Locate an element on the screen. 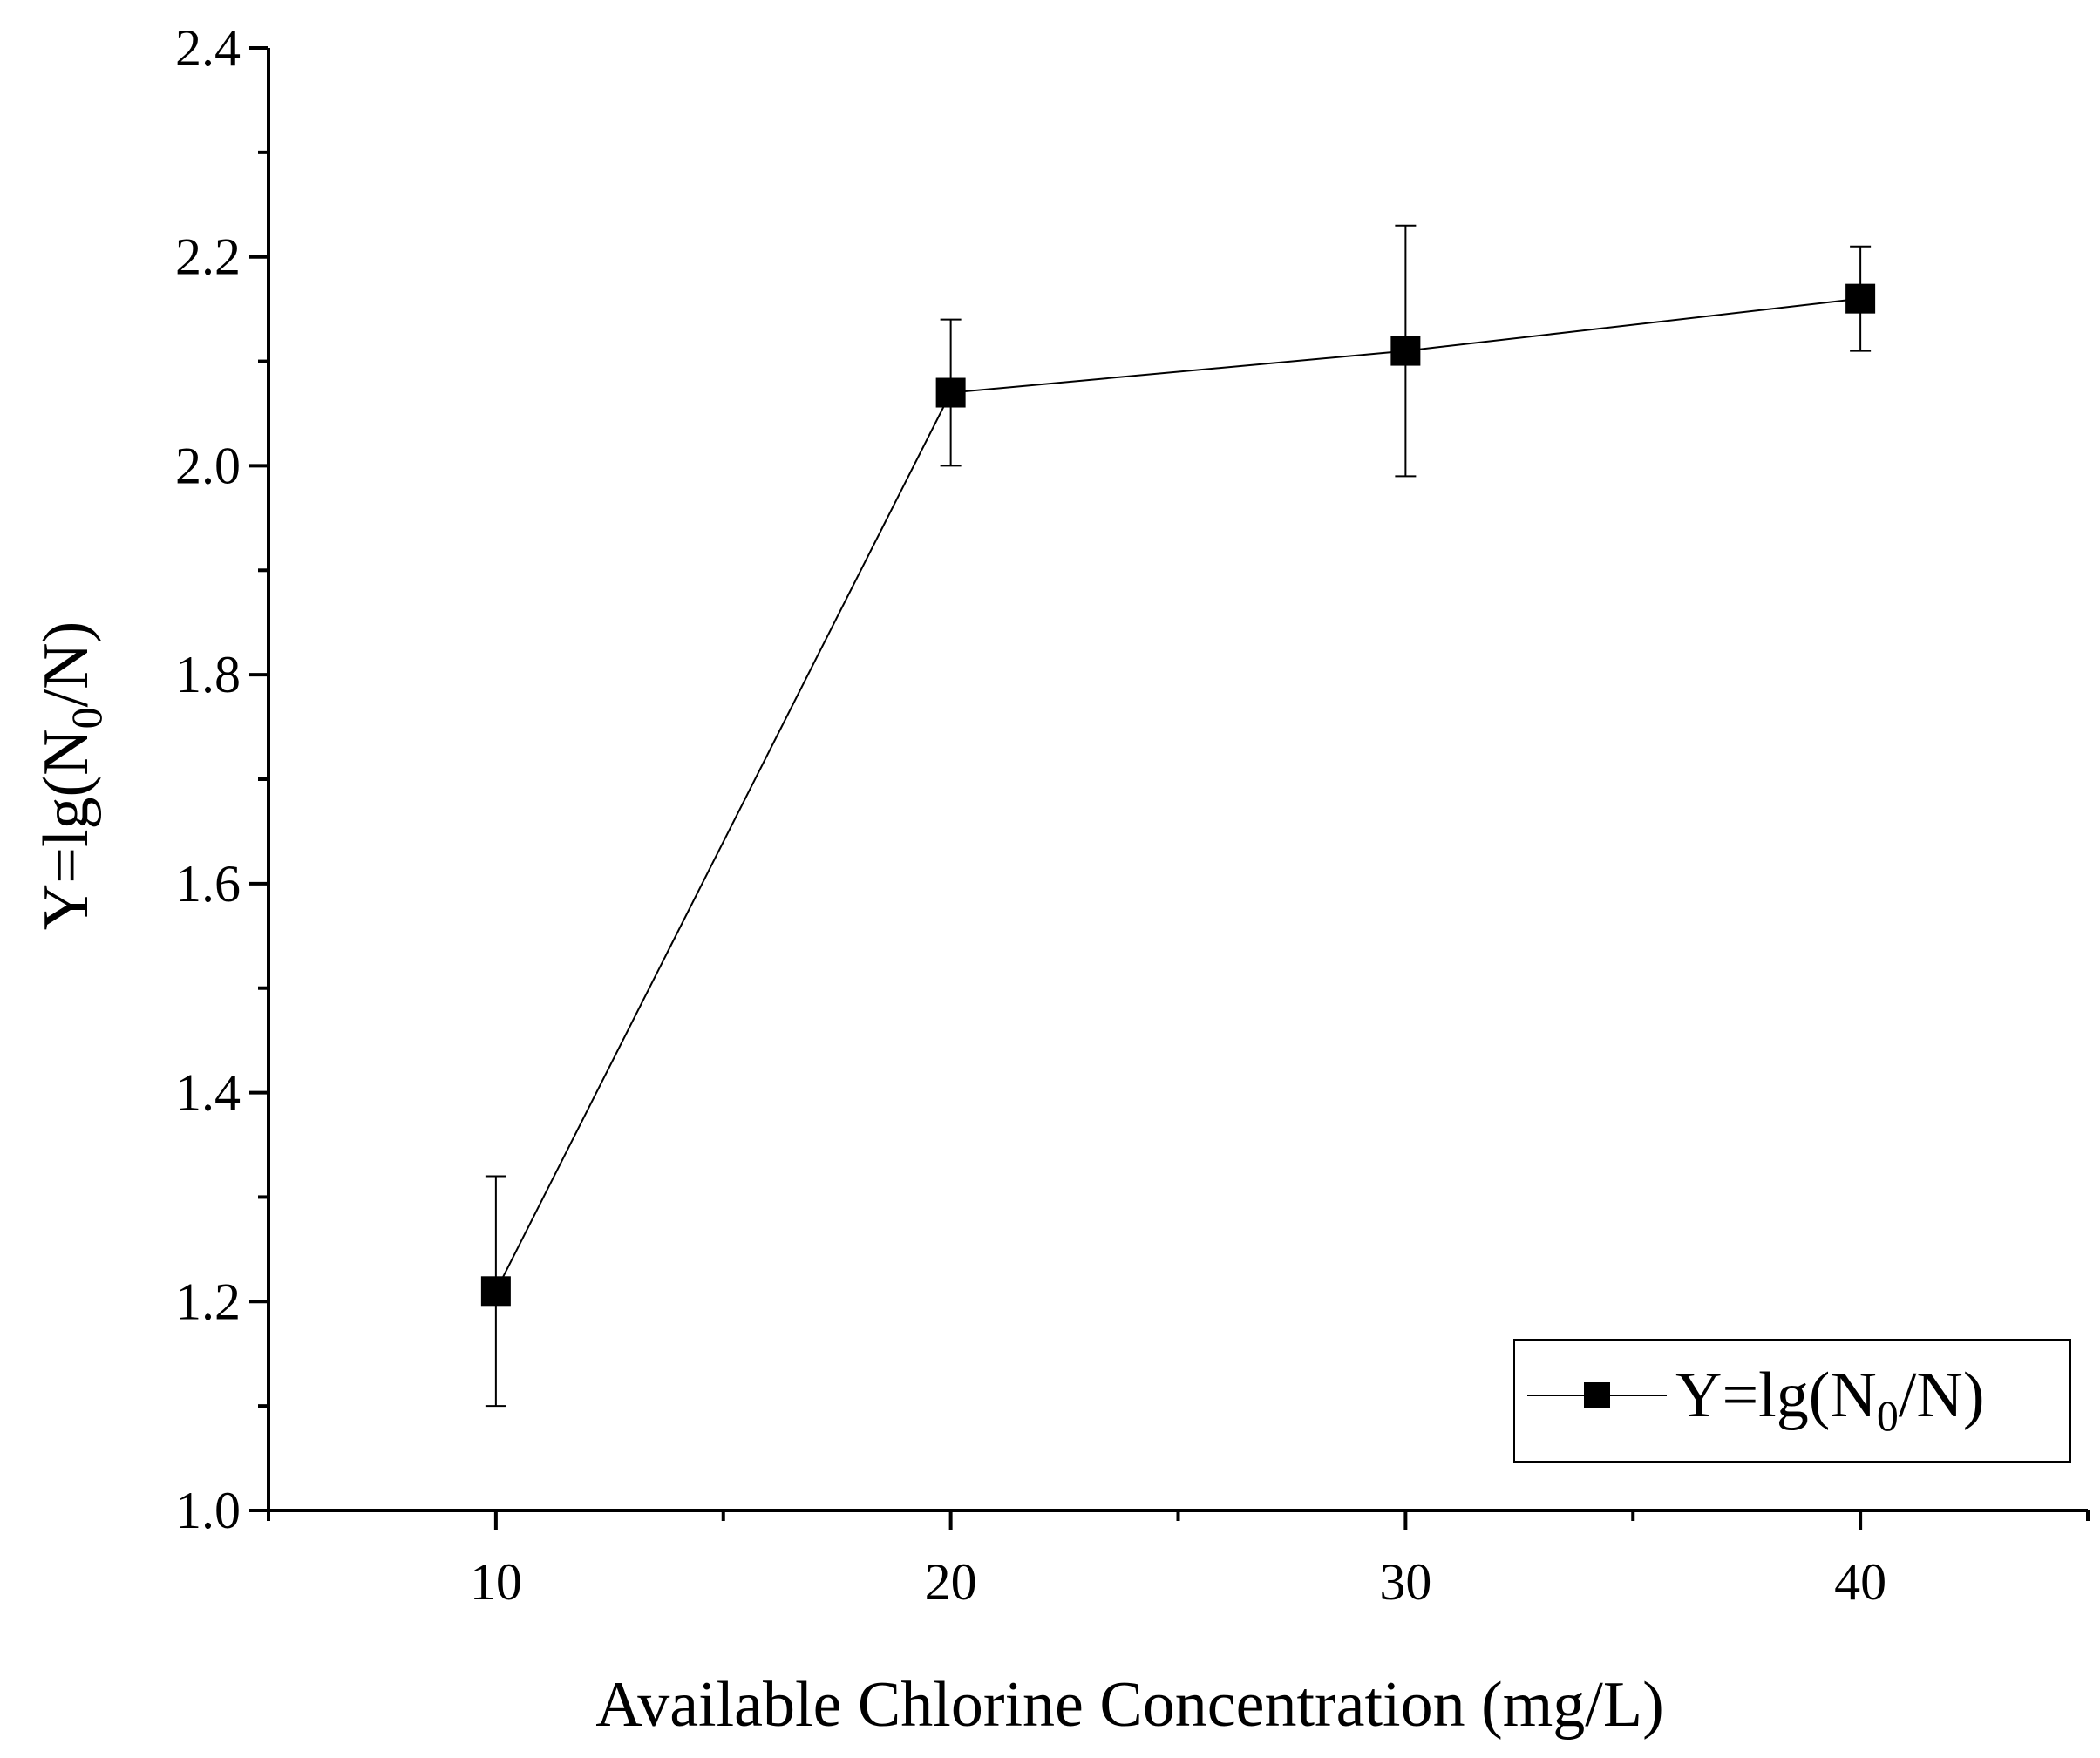 The width and height of the screenshot is (2100, 1758). y-tick-label: 2.0 is located at coordinates (208, 465).